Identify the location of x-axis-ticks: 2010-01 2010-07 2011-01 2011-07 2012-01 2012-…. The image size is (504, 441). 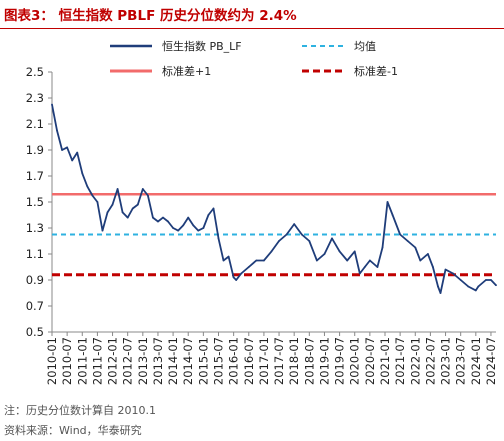
(271, 358).